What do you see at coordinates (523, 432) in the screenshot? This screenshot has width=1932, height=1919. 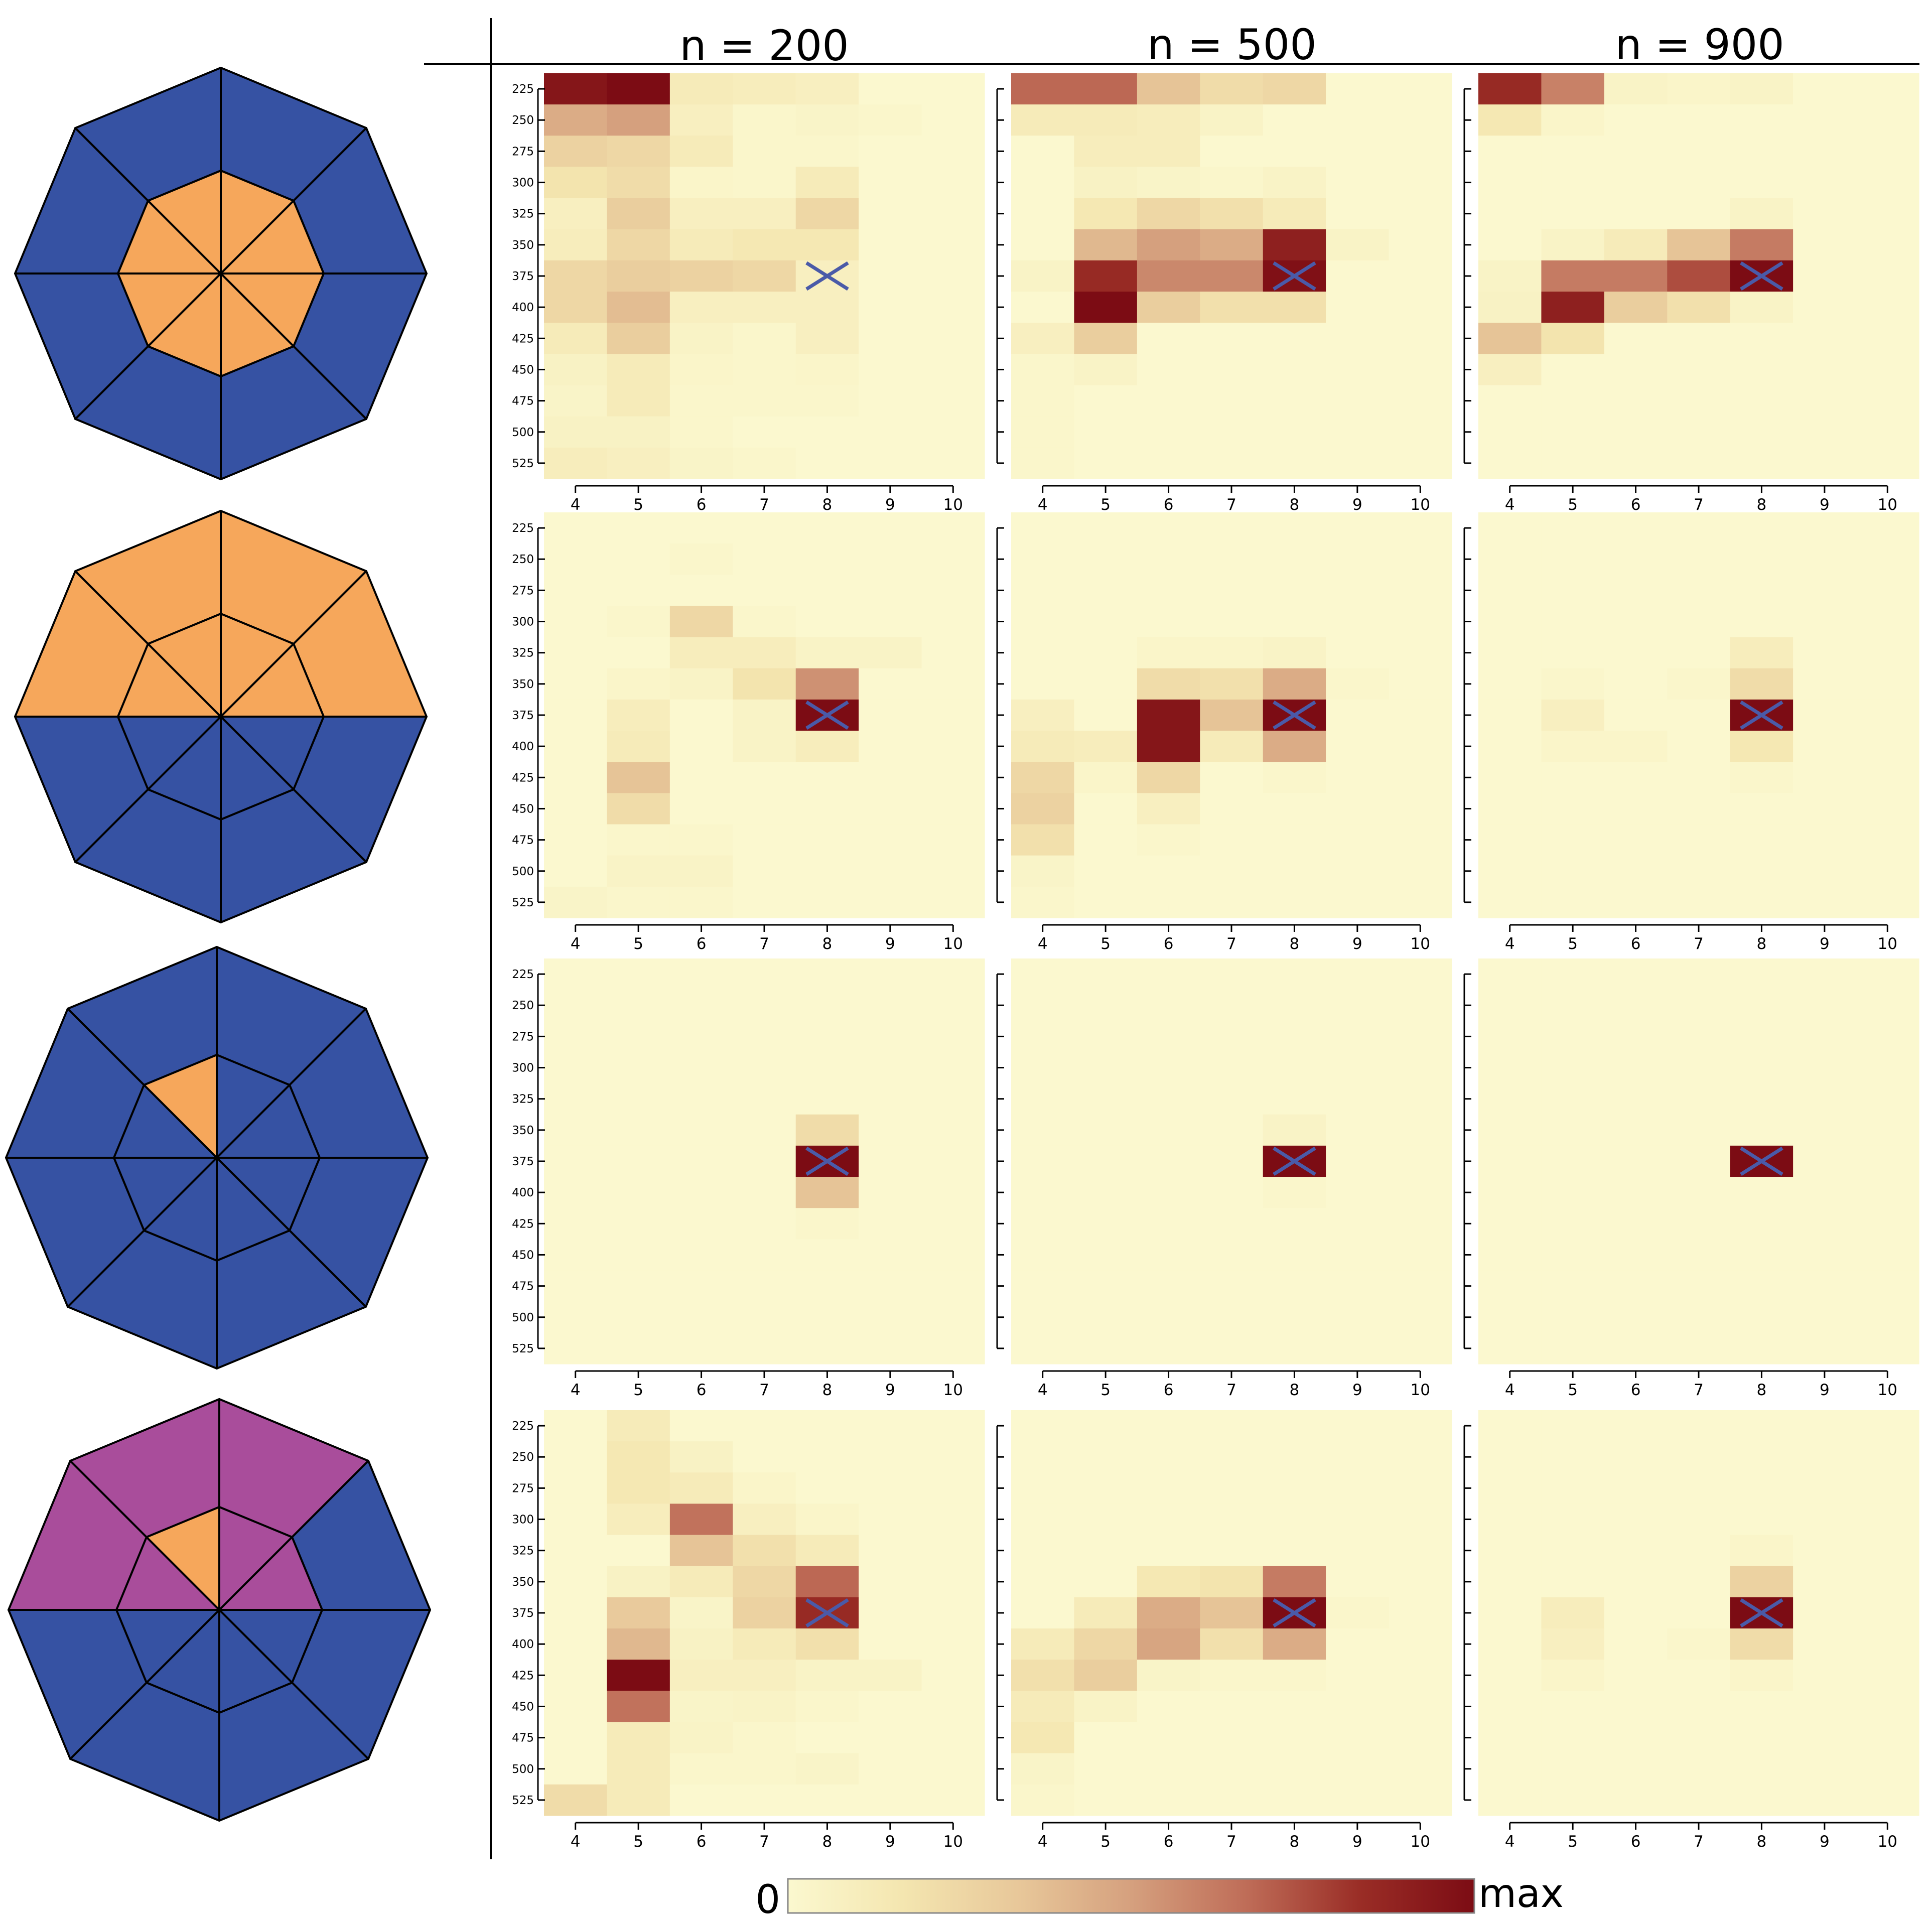 I see `y-tick-label: 500` at bounding box center [523, 432].